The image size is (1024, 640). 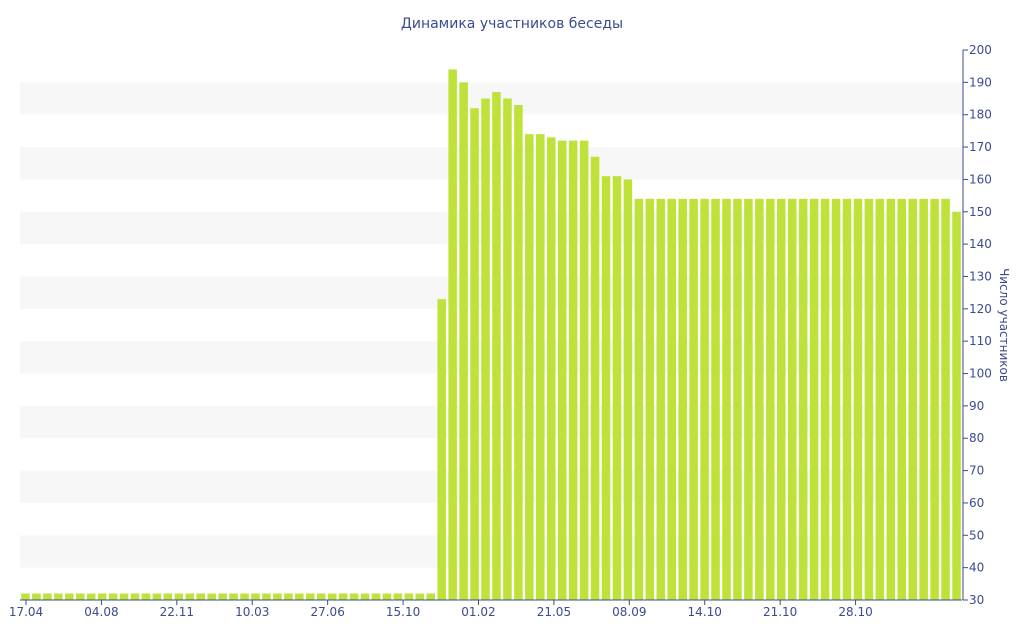 What do you see at coordinates (252, 612) in the screenshot?
I see `x-tick-label: 10.03` at bounding box center [252, 612].